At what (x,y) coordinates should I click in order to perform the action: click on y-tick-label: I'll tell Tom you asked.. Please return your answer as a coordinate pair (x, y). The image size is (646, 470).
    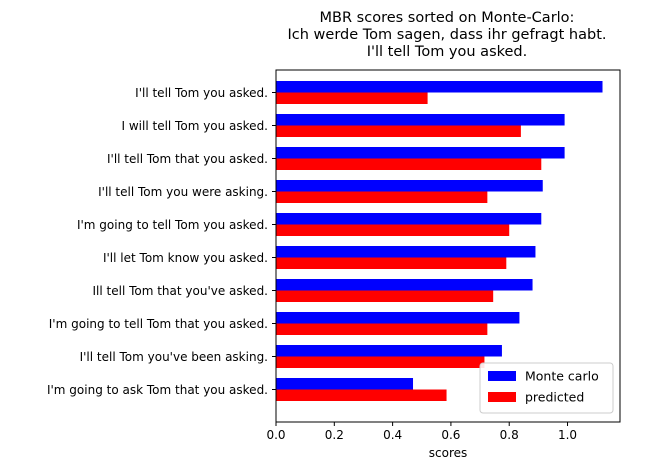
    Looking at the image, I should click on (201, 93).